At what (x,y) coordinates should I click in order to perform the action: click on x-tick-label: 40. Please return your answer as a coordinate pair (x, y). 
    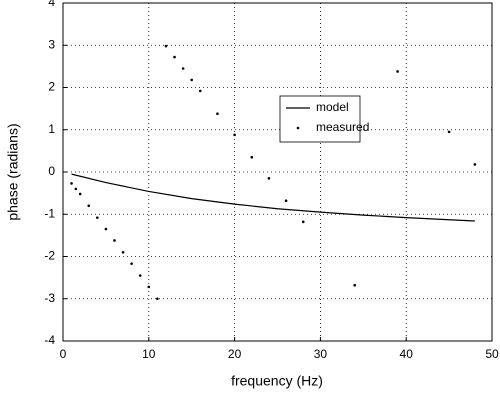
    Looking at the image, I should click on (407, 354).